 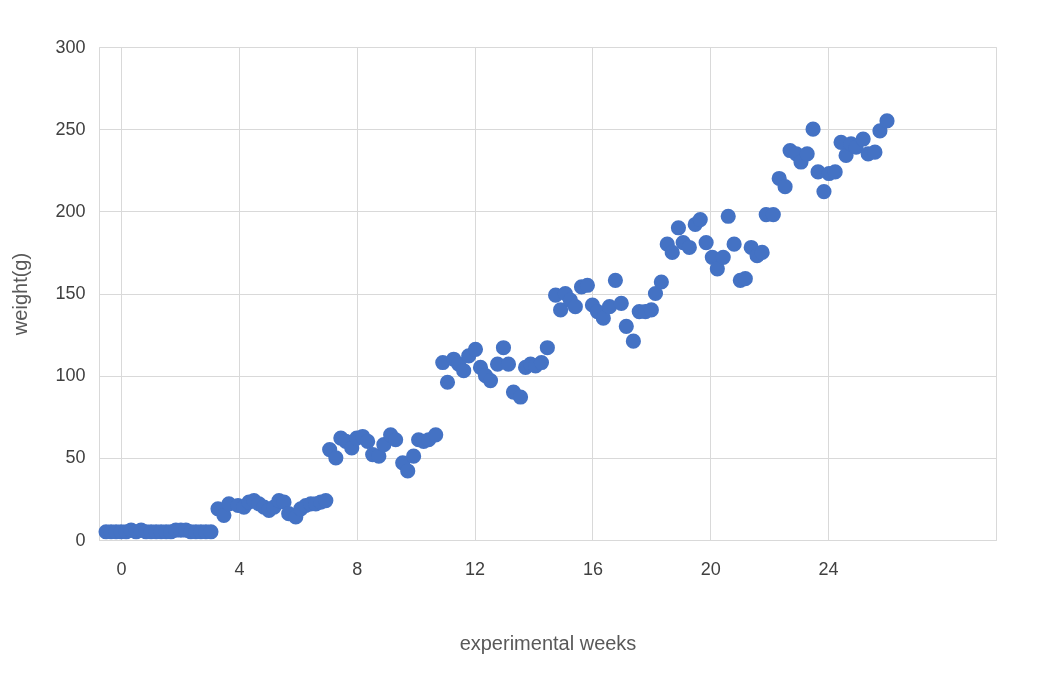 I want to click on y-tick-label: 100, so click(x=70, y=375).